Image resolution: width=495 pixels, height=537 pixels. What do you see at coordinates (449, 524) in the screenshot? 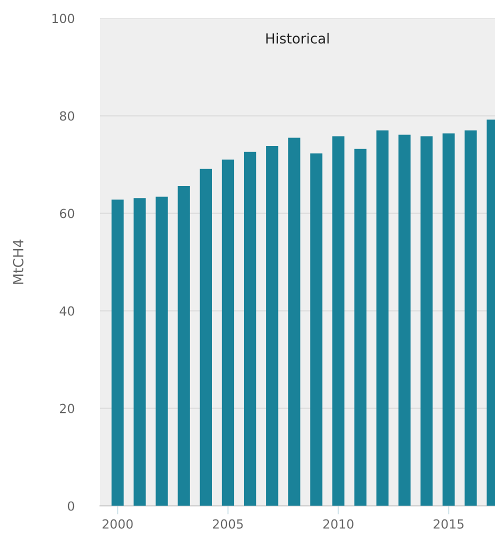
I see `x-tick-label: 2015` at bounding box center [449, 524].